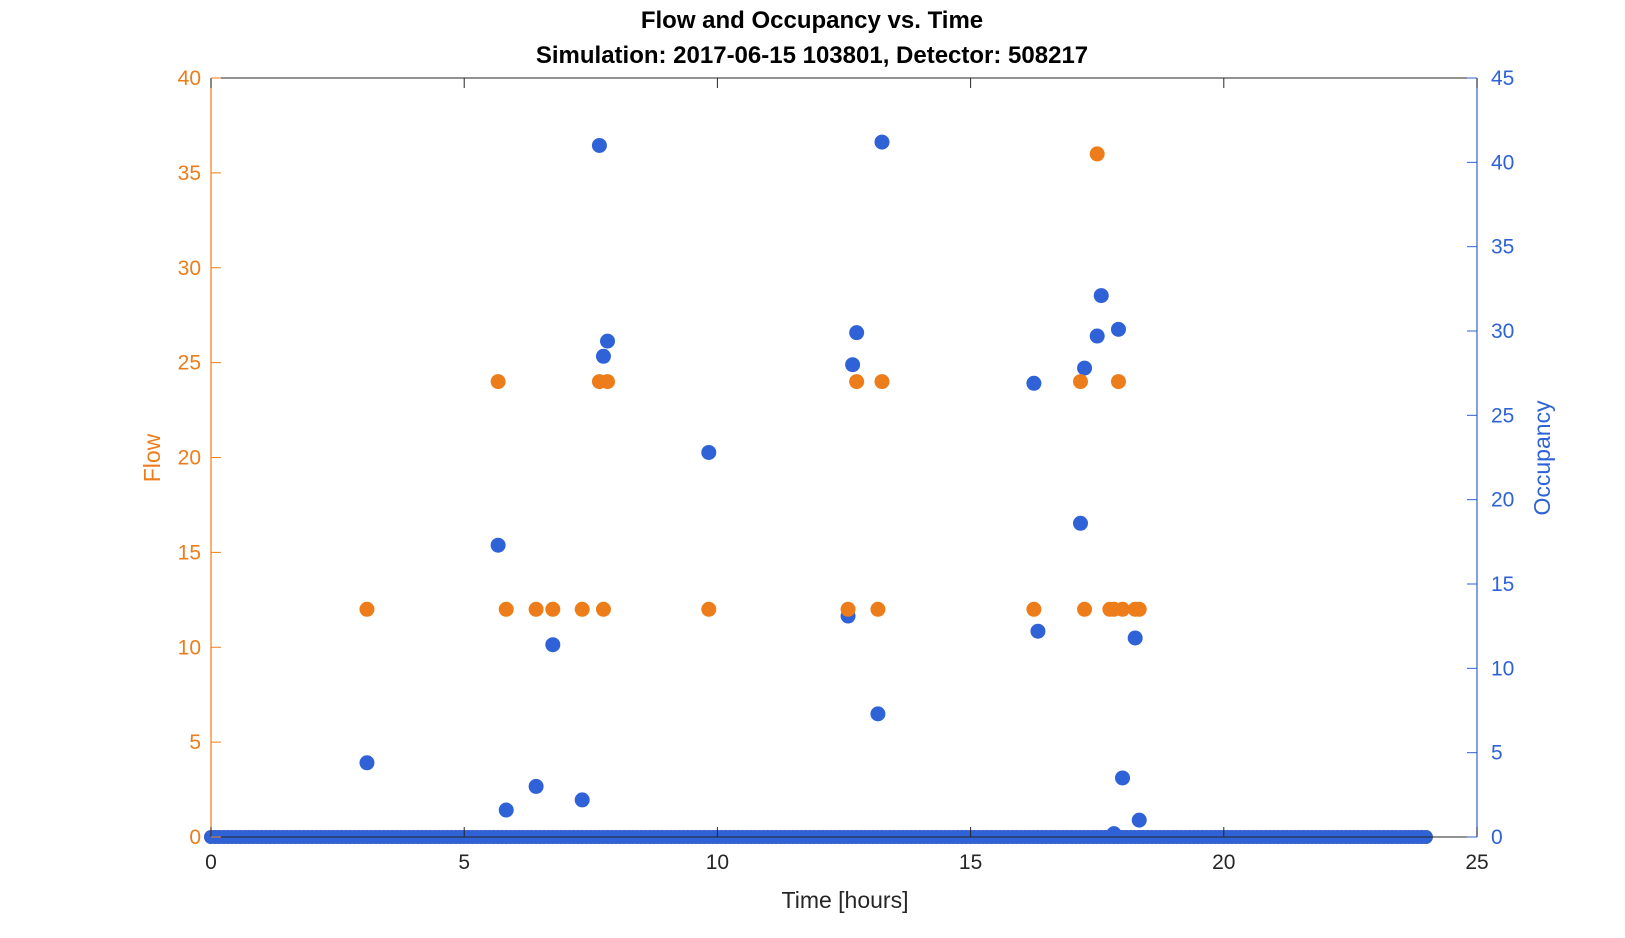 The height and width of the screenshot is (938, 1625). What do you see at coordinates (464, 862) in the screenshot?
I see `x-tick-label: 5` at bounding box center [464, 862].